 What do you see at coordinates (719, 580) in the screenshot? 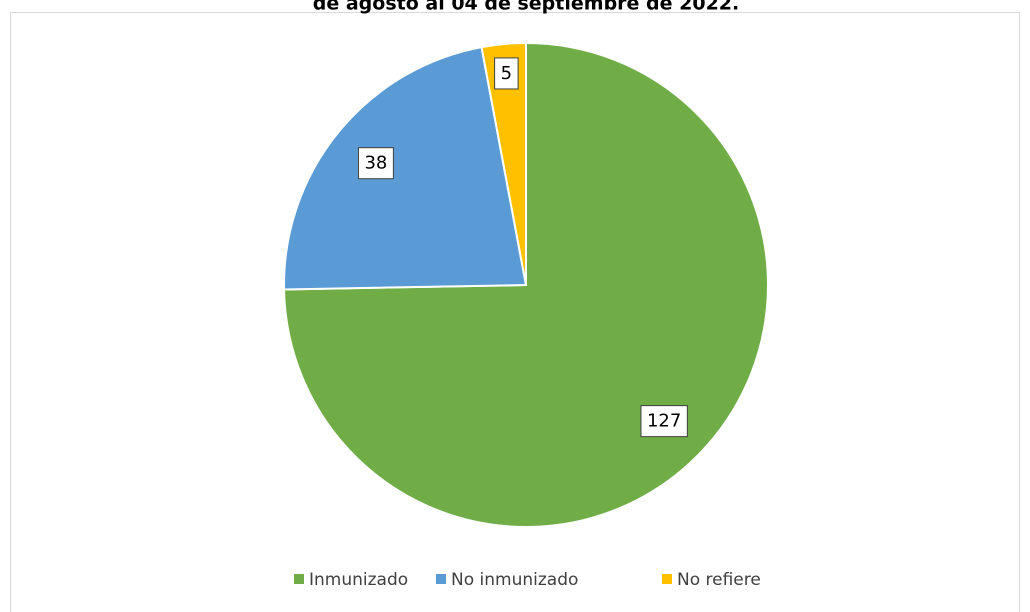
I see `legend-label: No refiere` at bounding box center [719, 580].